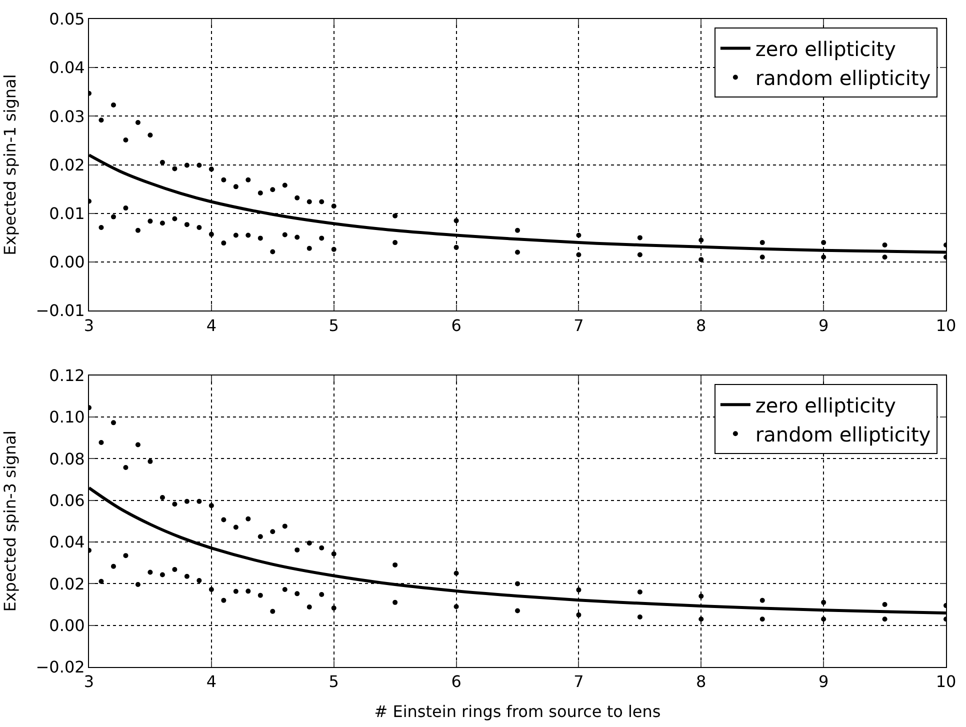  What do you see at coordinates (67, 375) in the screenshot?
I see `y-tick-label: 0.12` at bounding box center [67, 375].